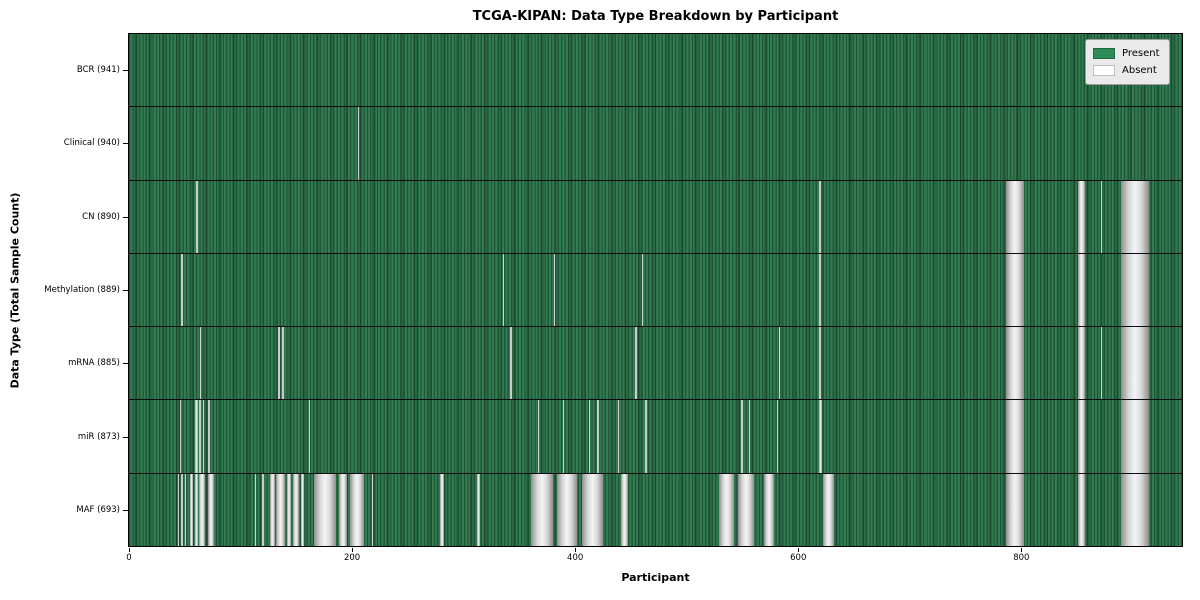 This screenshot has height=600, width=1200. What do you see at coordinates (352, 558) in the screenshot?
I see `xtick-label-200: 200` at bounding box center [352, 558].